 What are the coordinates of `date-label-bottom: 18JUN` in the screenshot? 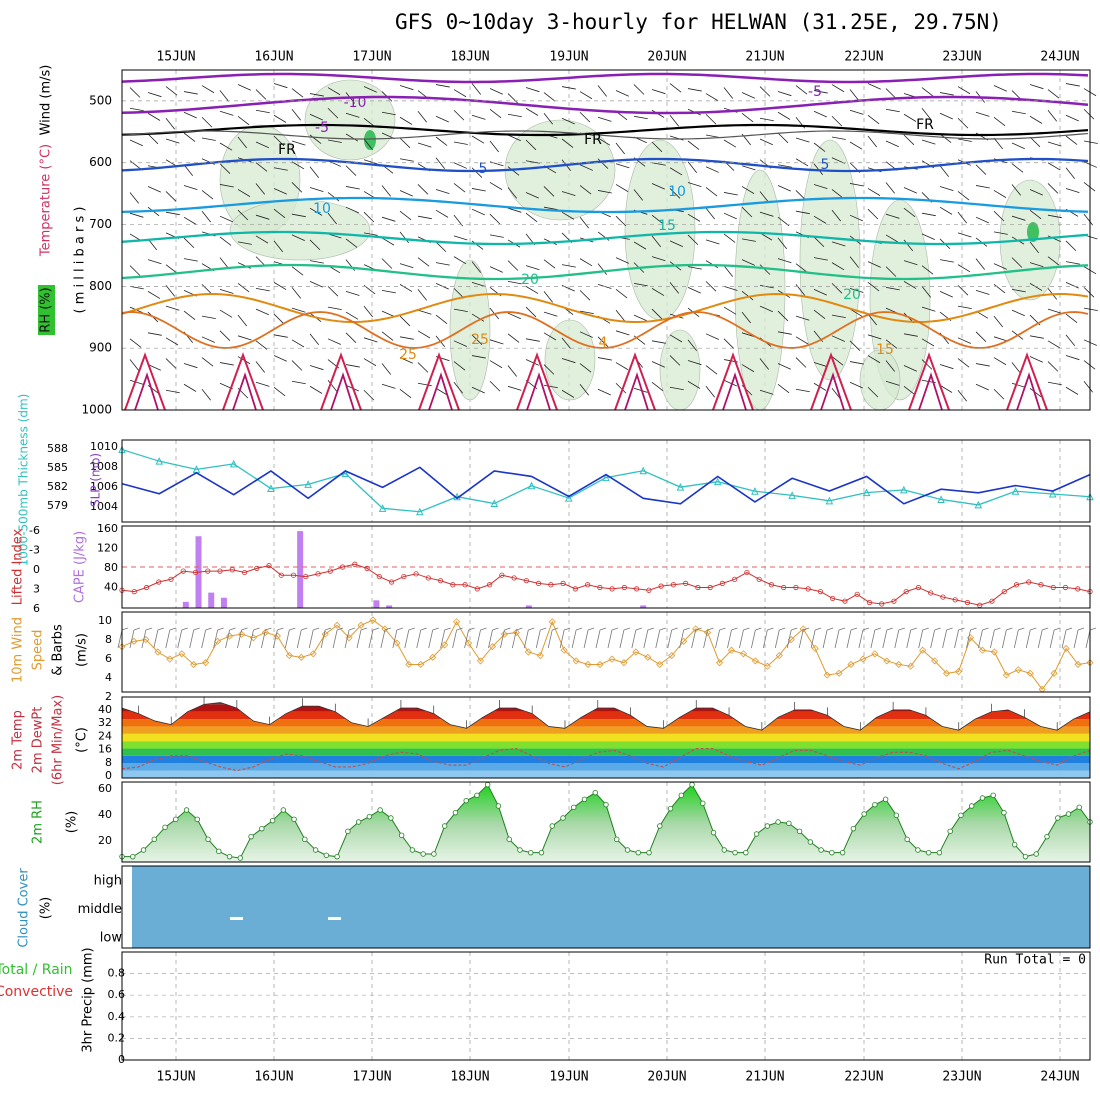 It's located at (469, 1077).